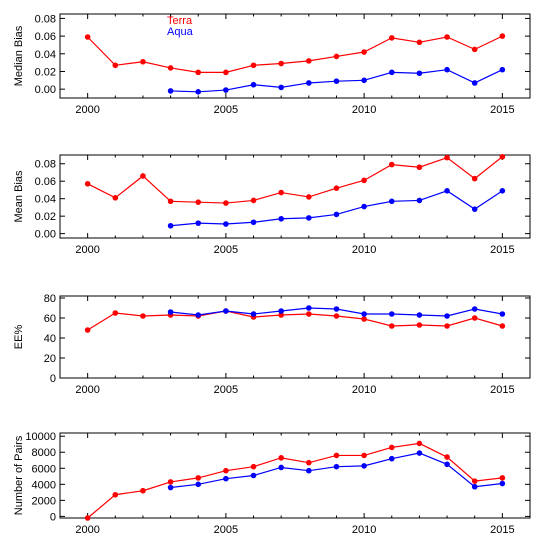 This screenshot has height=548, width=550. What do you see at coordinates (44, 453) in the screenshot?
I see `y-tick-label: 8000` at bounding box center [44, 453].